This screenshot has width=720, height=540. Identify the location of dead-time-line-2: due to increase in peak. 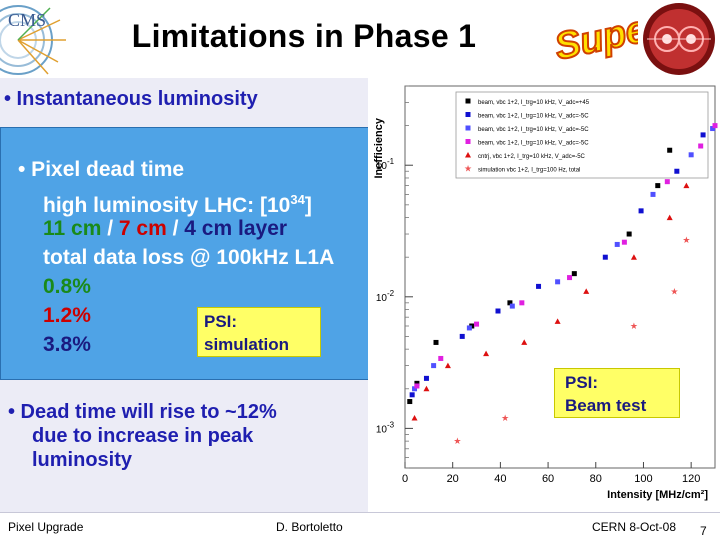
(143, 436).